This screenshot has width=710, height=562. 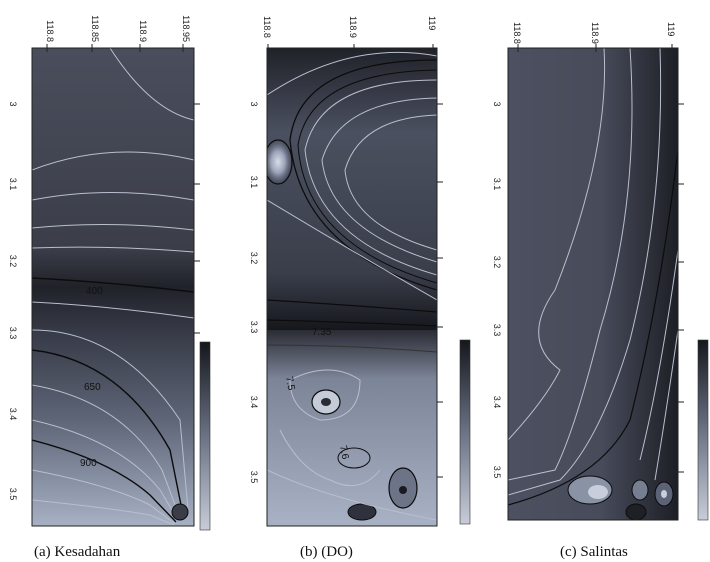 What do you see at coordinates (92, 387) in the screenshot?
I see `panel-a-contour-label-2: 650` at bounding box center [92, 387].